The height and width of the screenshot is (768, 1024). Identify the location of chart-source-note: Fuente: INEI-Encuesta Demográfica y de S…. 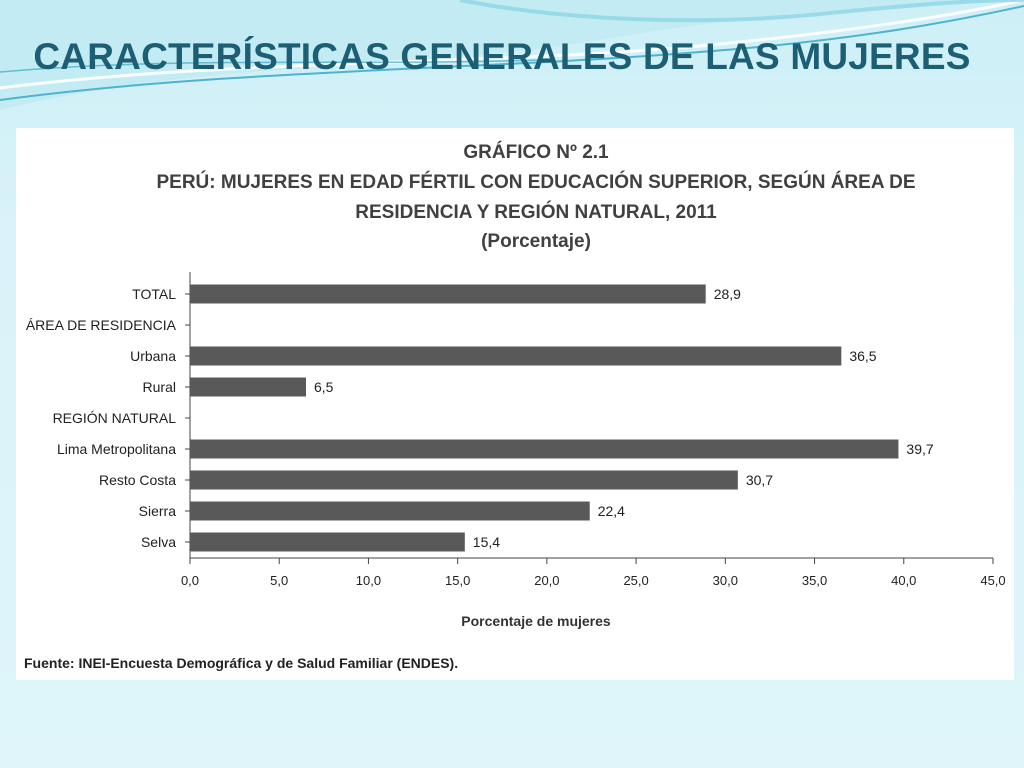
(241, 663).